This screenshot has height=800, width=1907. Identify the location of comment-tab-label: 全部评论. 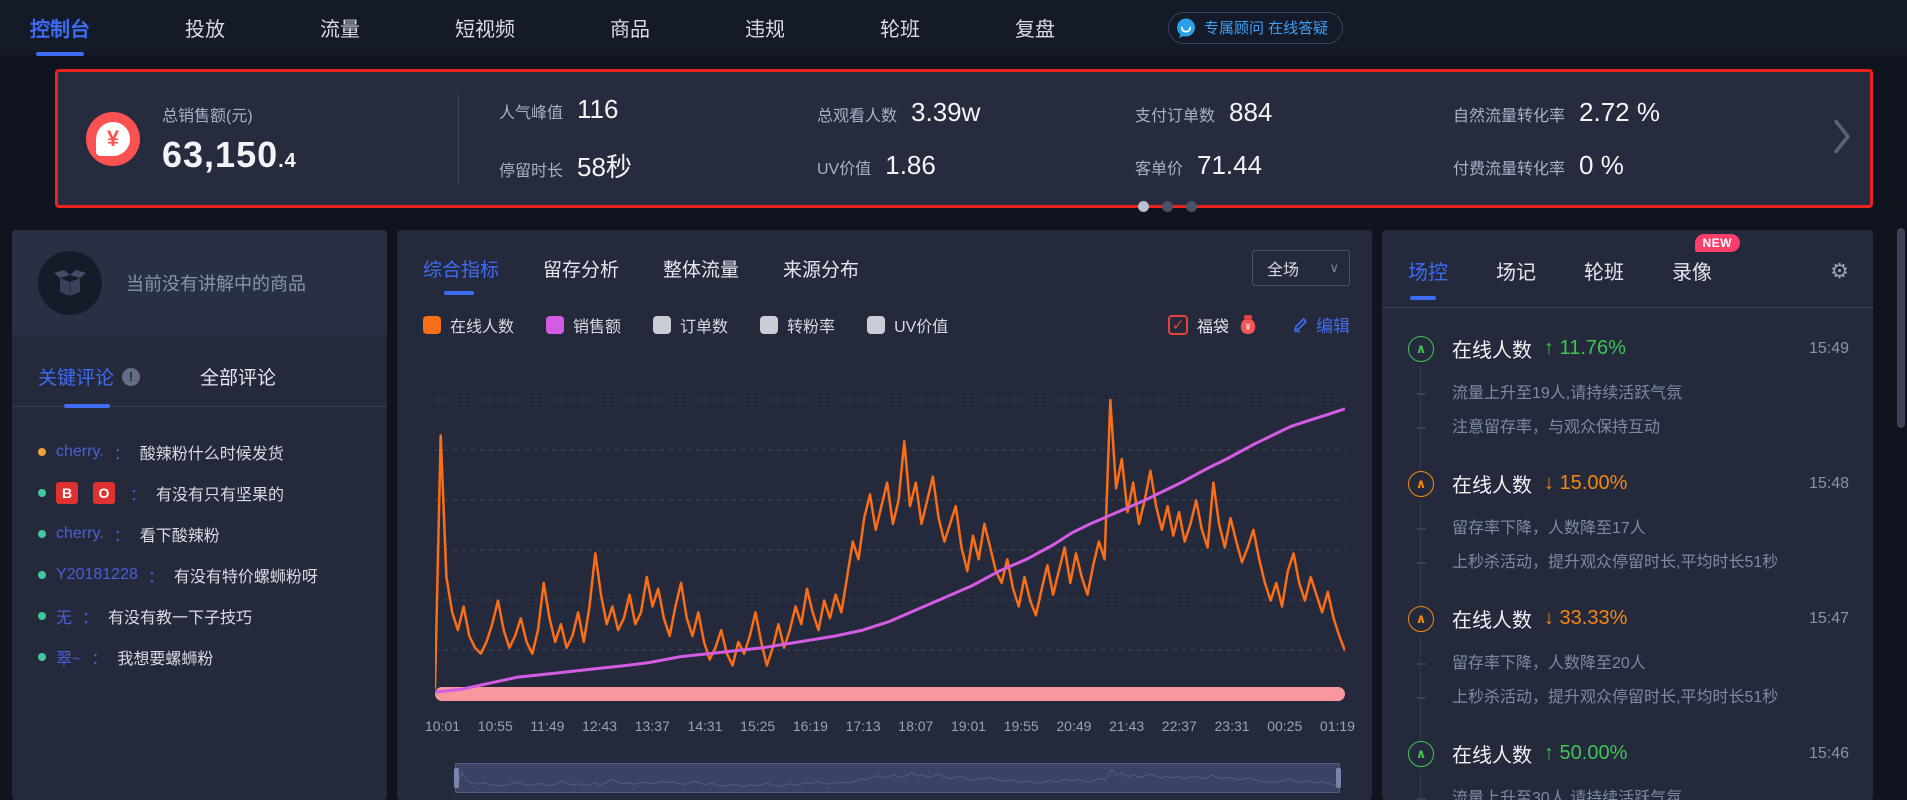
(238, 378).